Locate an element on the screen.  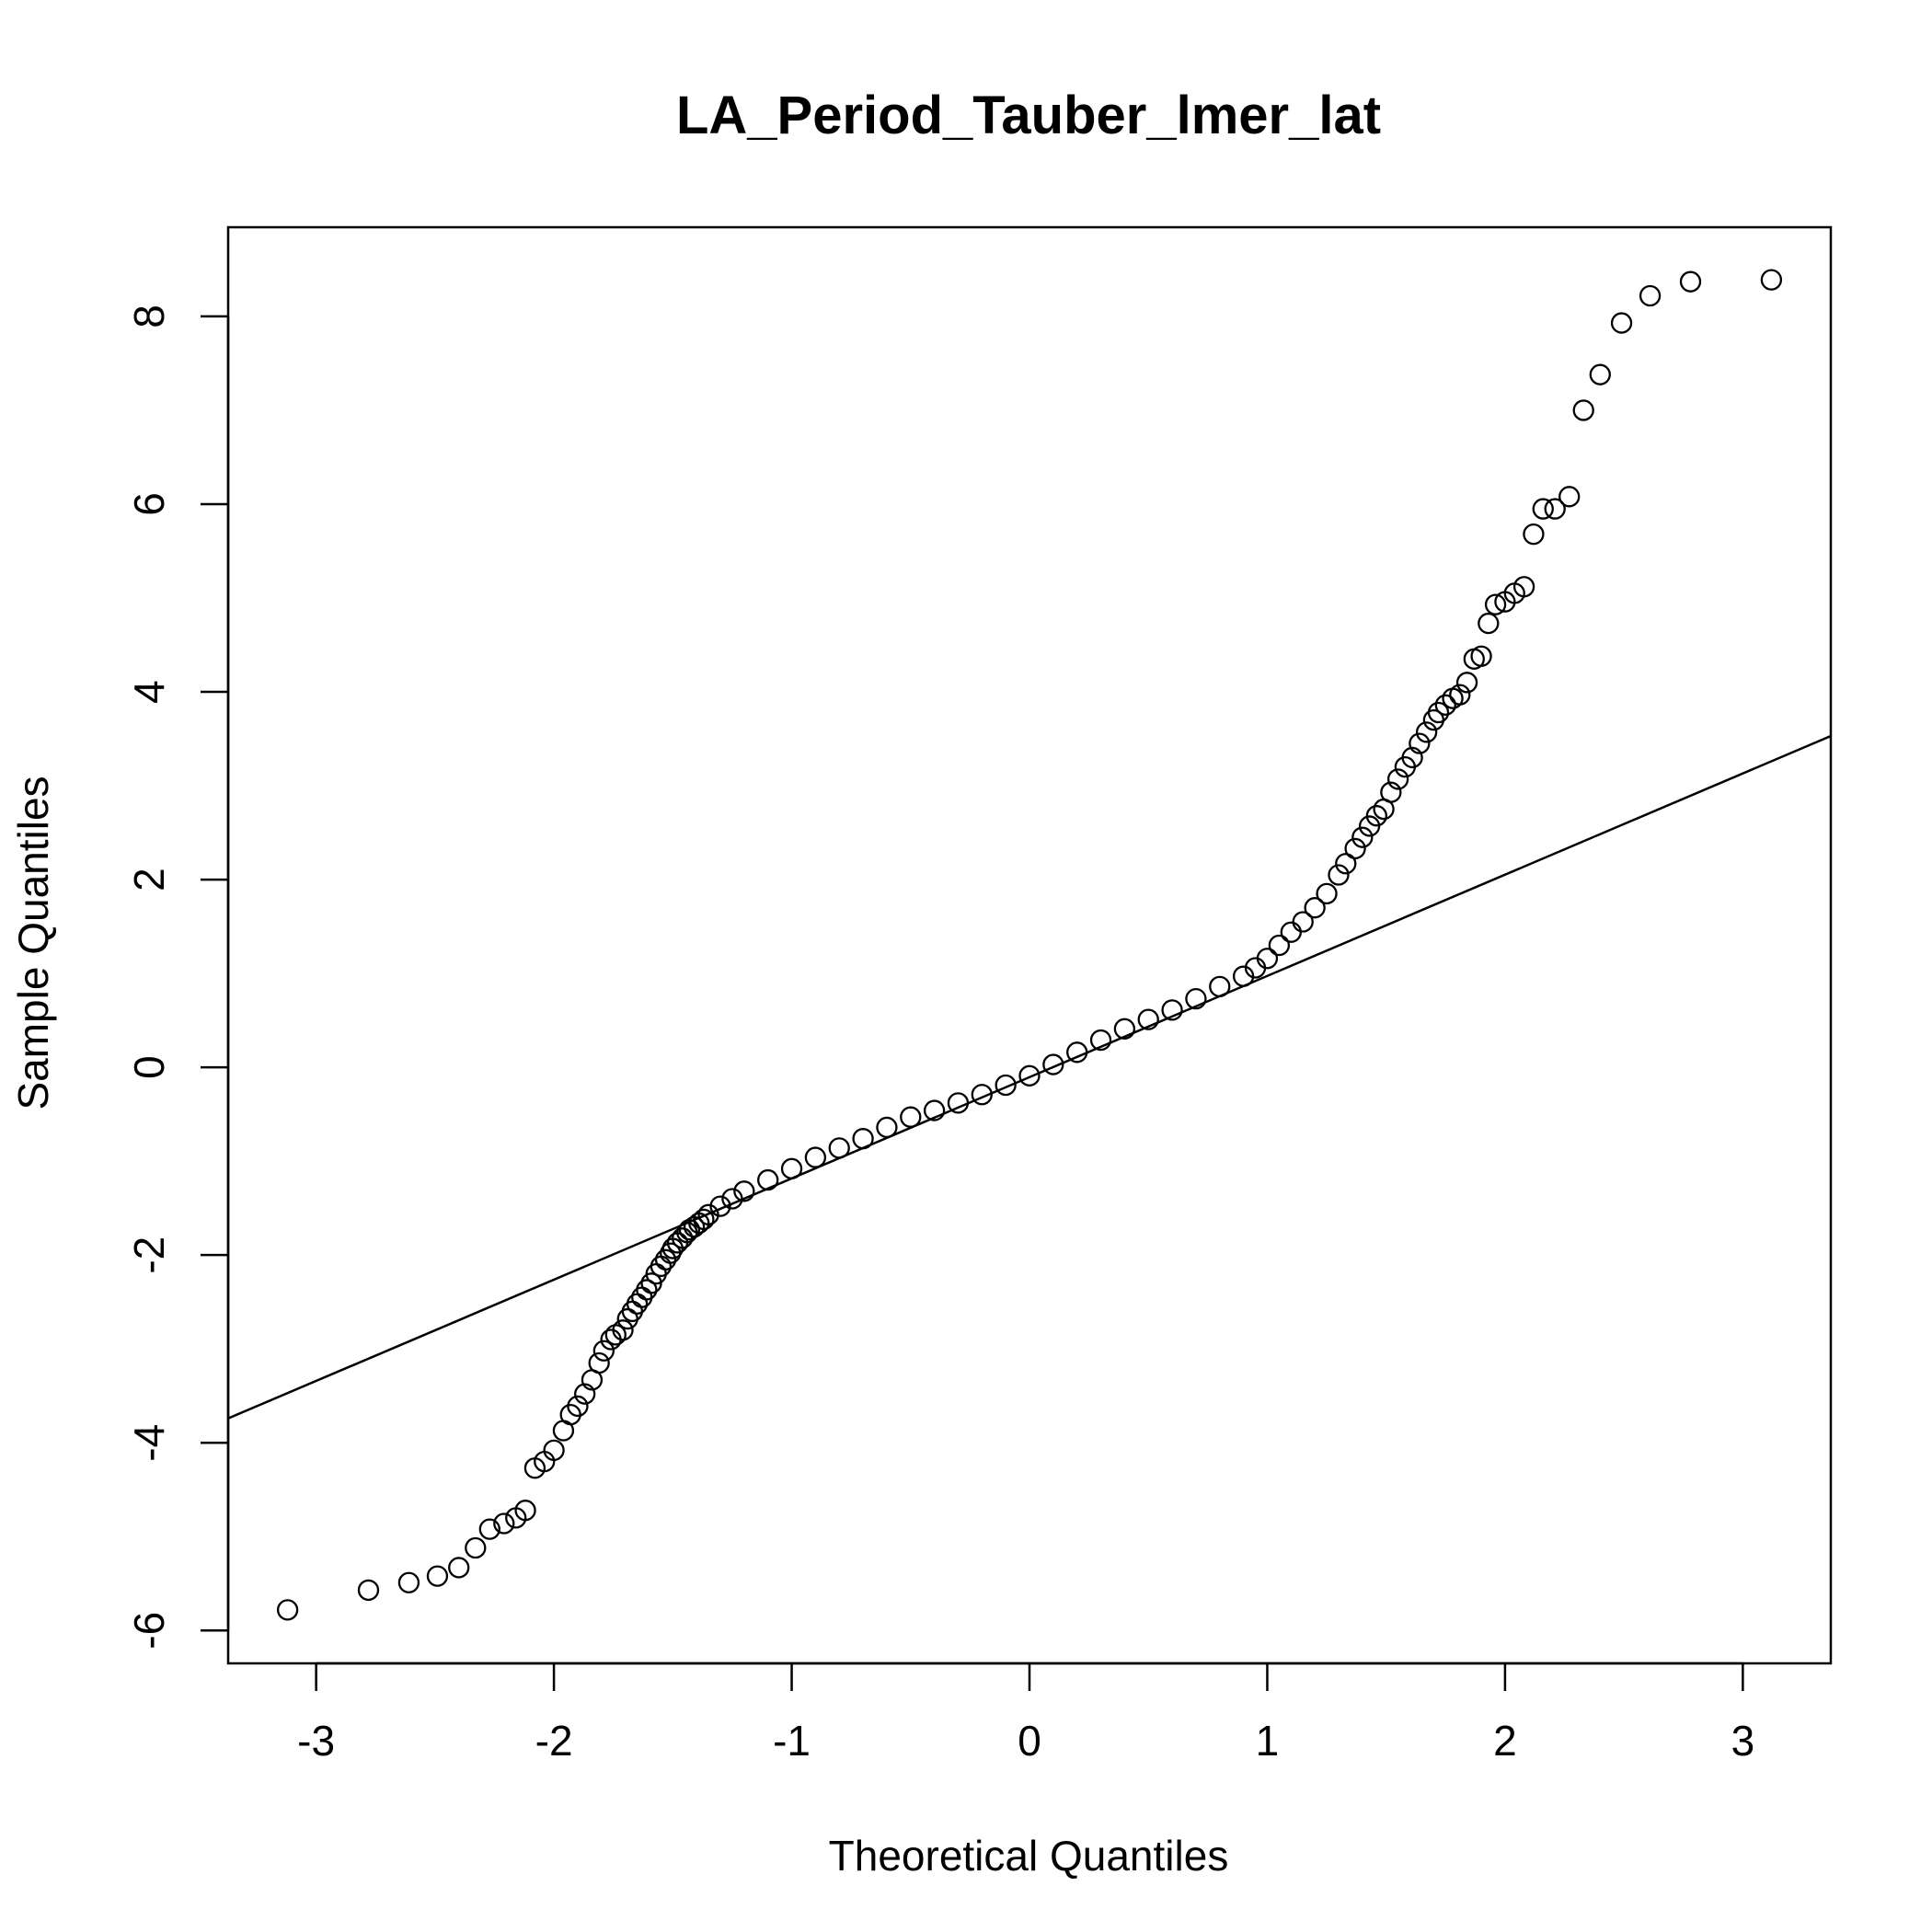
y-tick-label: -6 is located at coordinates (149, 1631).